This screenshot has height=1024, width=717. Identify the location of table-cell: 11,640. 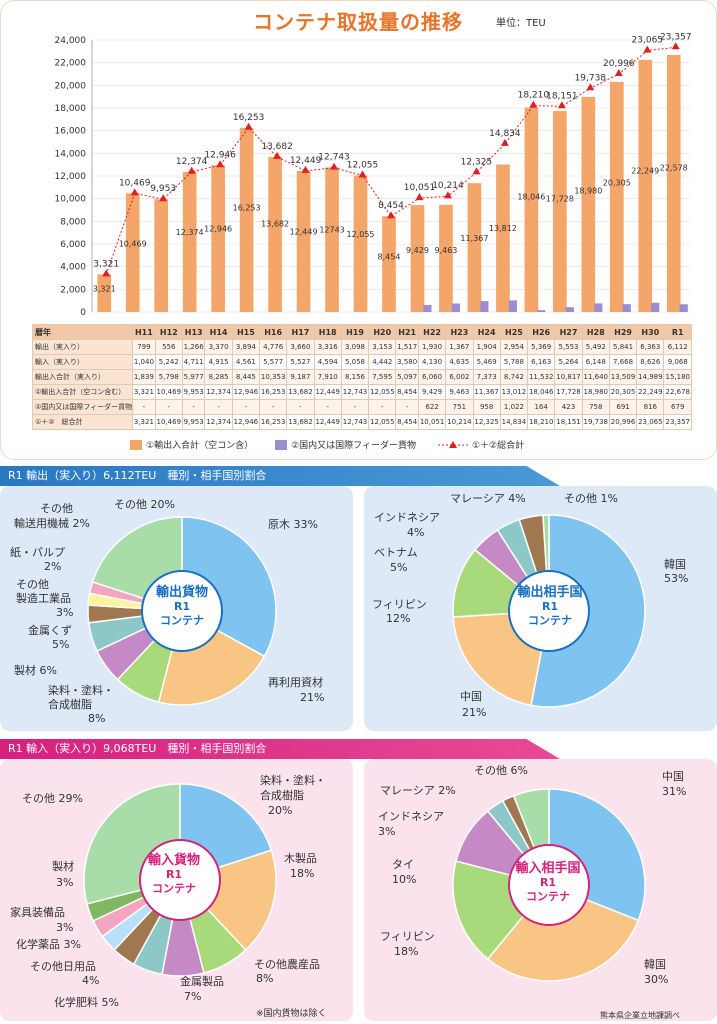
(595, 377).